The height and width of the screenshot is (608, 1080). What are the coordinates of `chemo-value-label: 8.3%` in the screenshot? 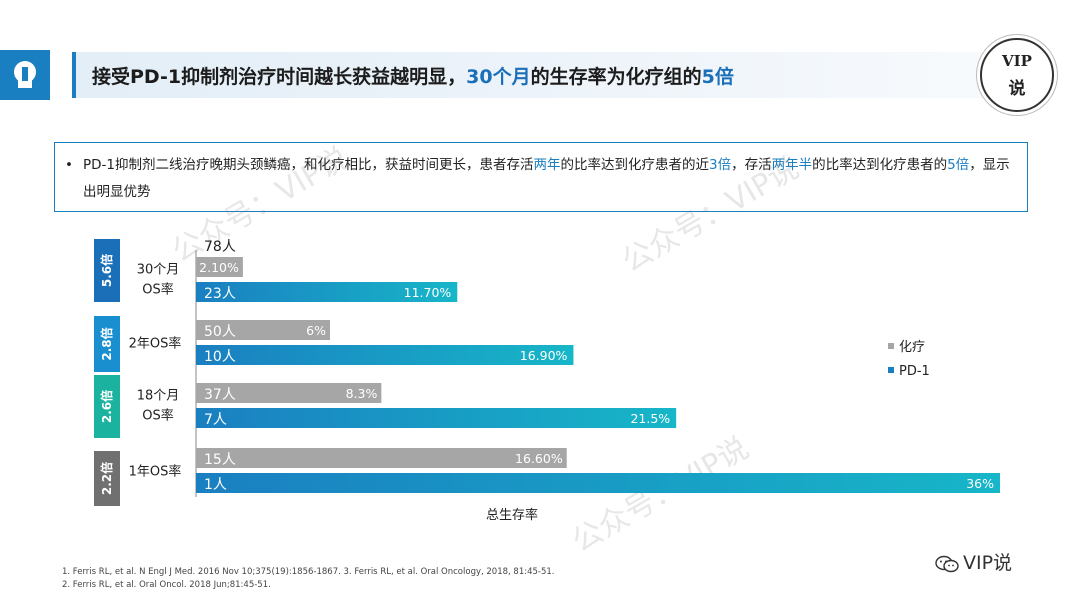 It's located at (362, 393).